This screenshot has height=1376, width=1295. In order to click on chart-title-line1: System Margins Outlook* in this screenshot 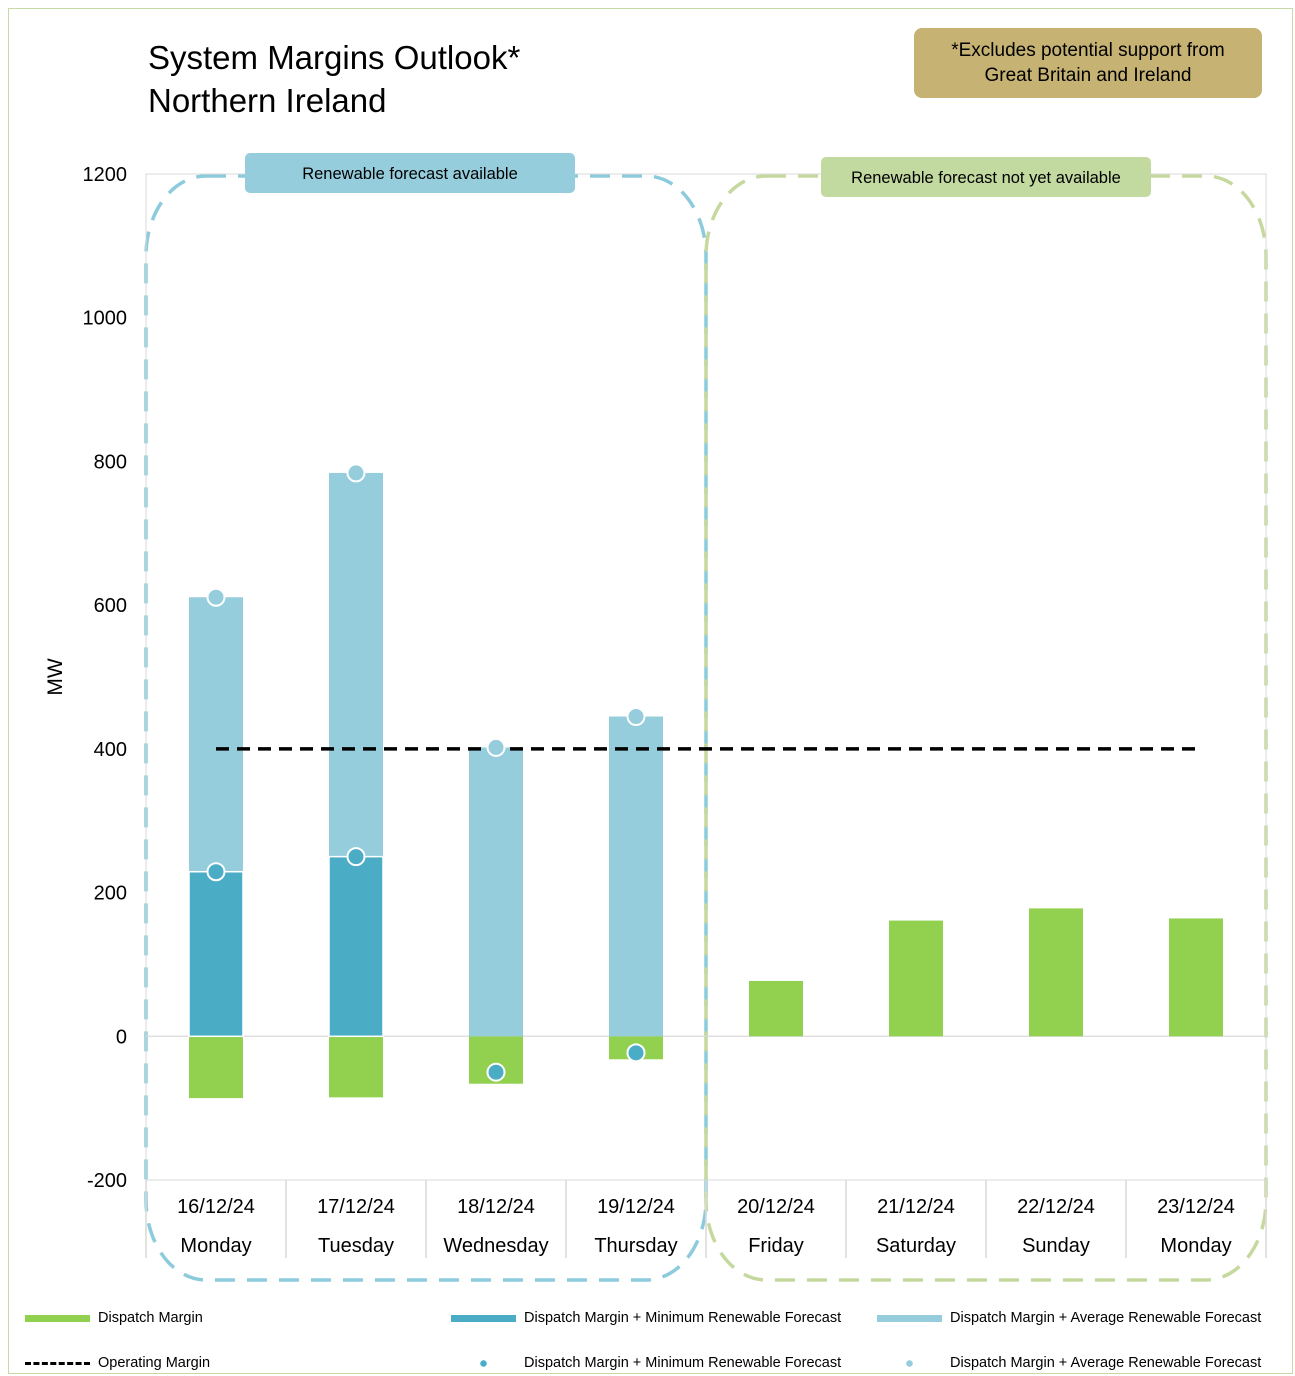, I will do `click(334, 57)`.